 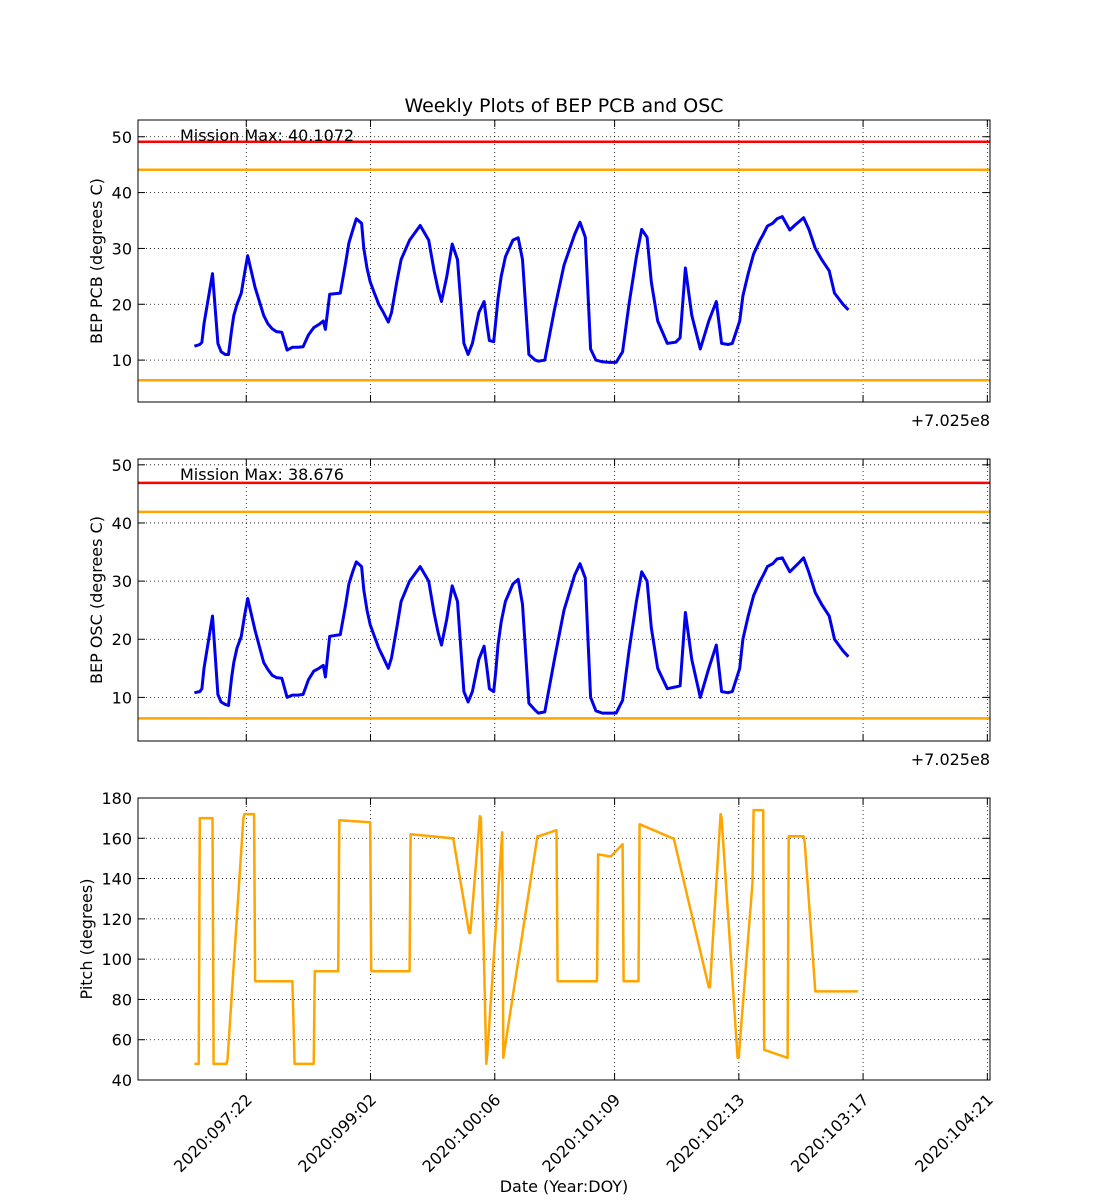 I want to click on x-tick-label: 2020:101:09, so click(x=581, y=1133).